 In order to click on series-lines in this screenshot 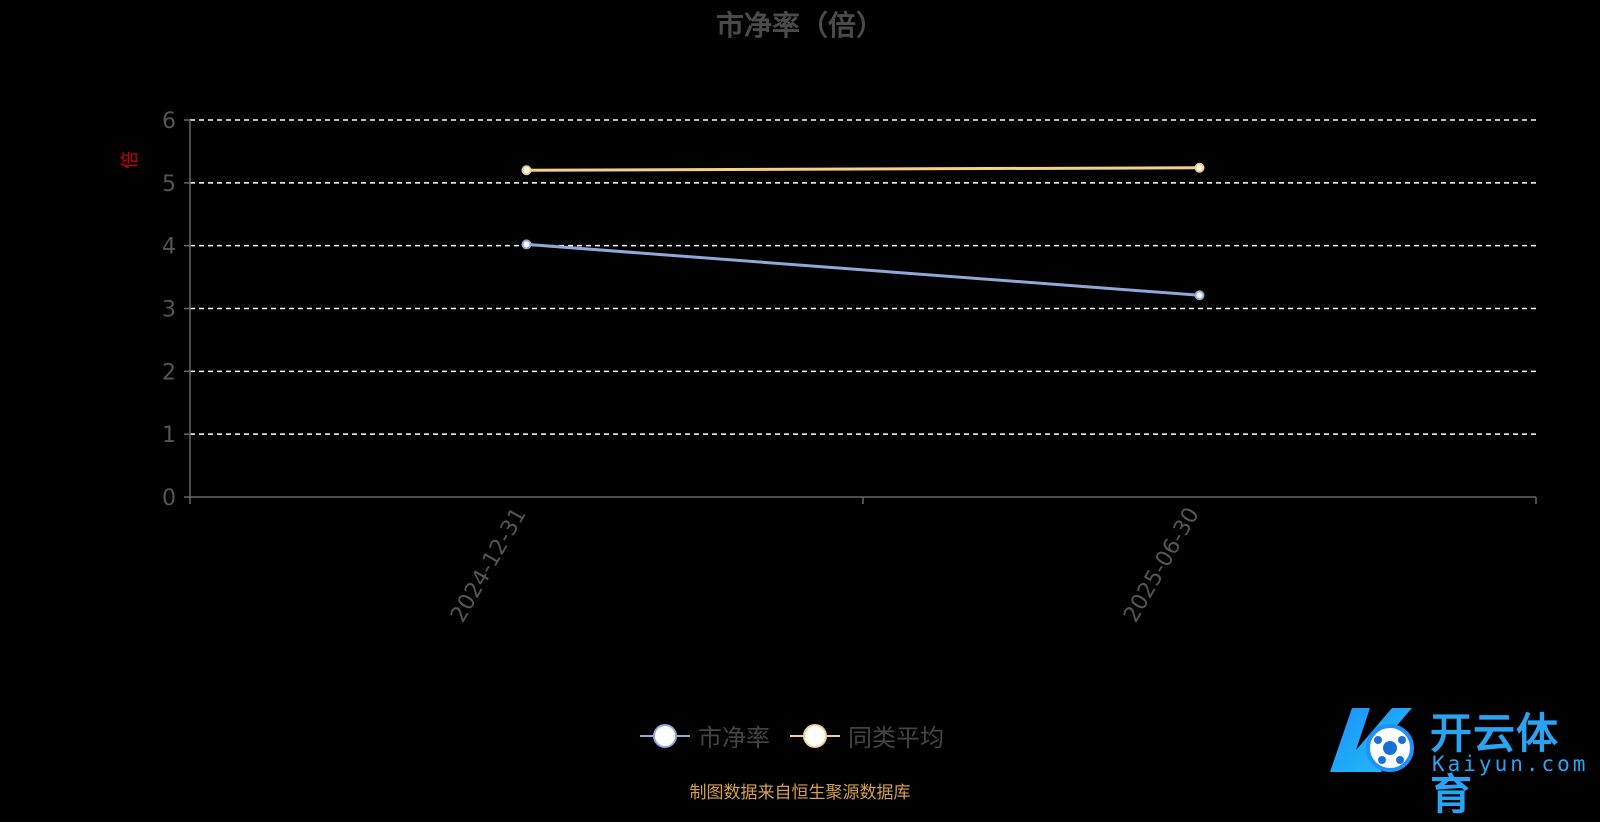, I will do `click(863, 231)`.